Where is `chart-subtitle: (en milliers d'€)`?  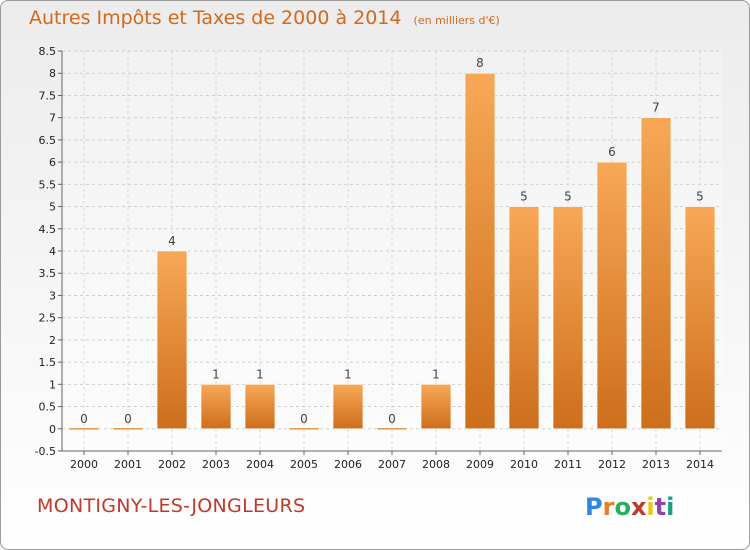
chart-subtitle: (en milliers d'€) is located at coordinates (456, 20).